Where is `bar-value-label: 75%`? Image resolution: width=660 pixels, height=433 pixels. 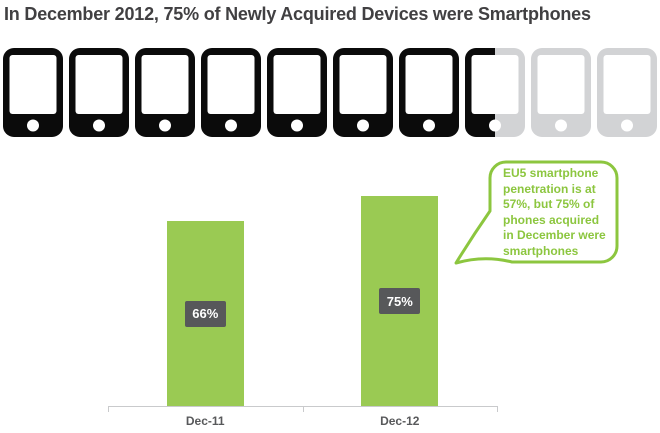 bar-value-label: 75% is located at coordinates (400, 301).